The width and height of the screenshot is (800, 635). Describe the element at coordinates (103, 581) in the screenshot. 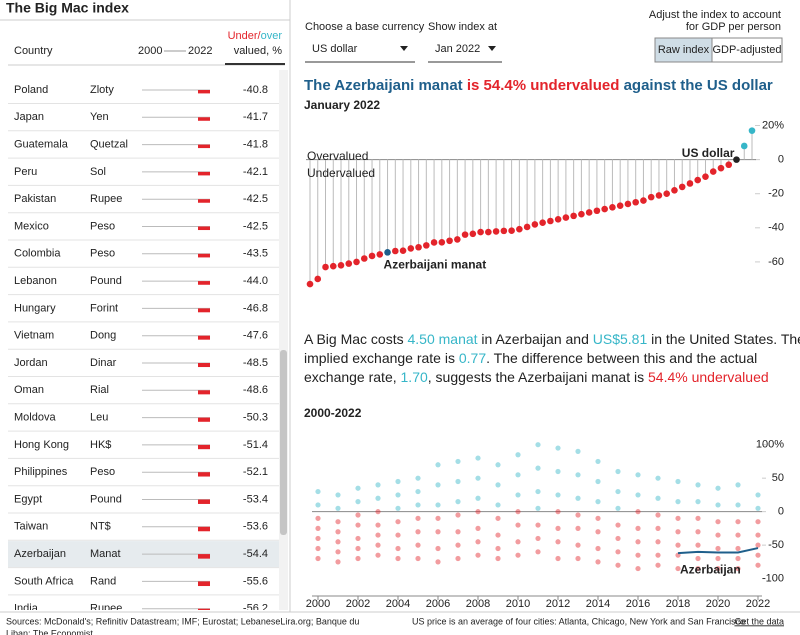

I see `currency-name: Rand` at that location.